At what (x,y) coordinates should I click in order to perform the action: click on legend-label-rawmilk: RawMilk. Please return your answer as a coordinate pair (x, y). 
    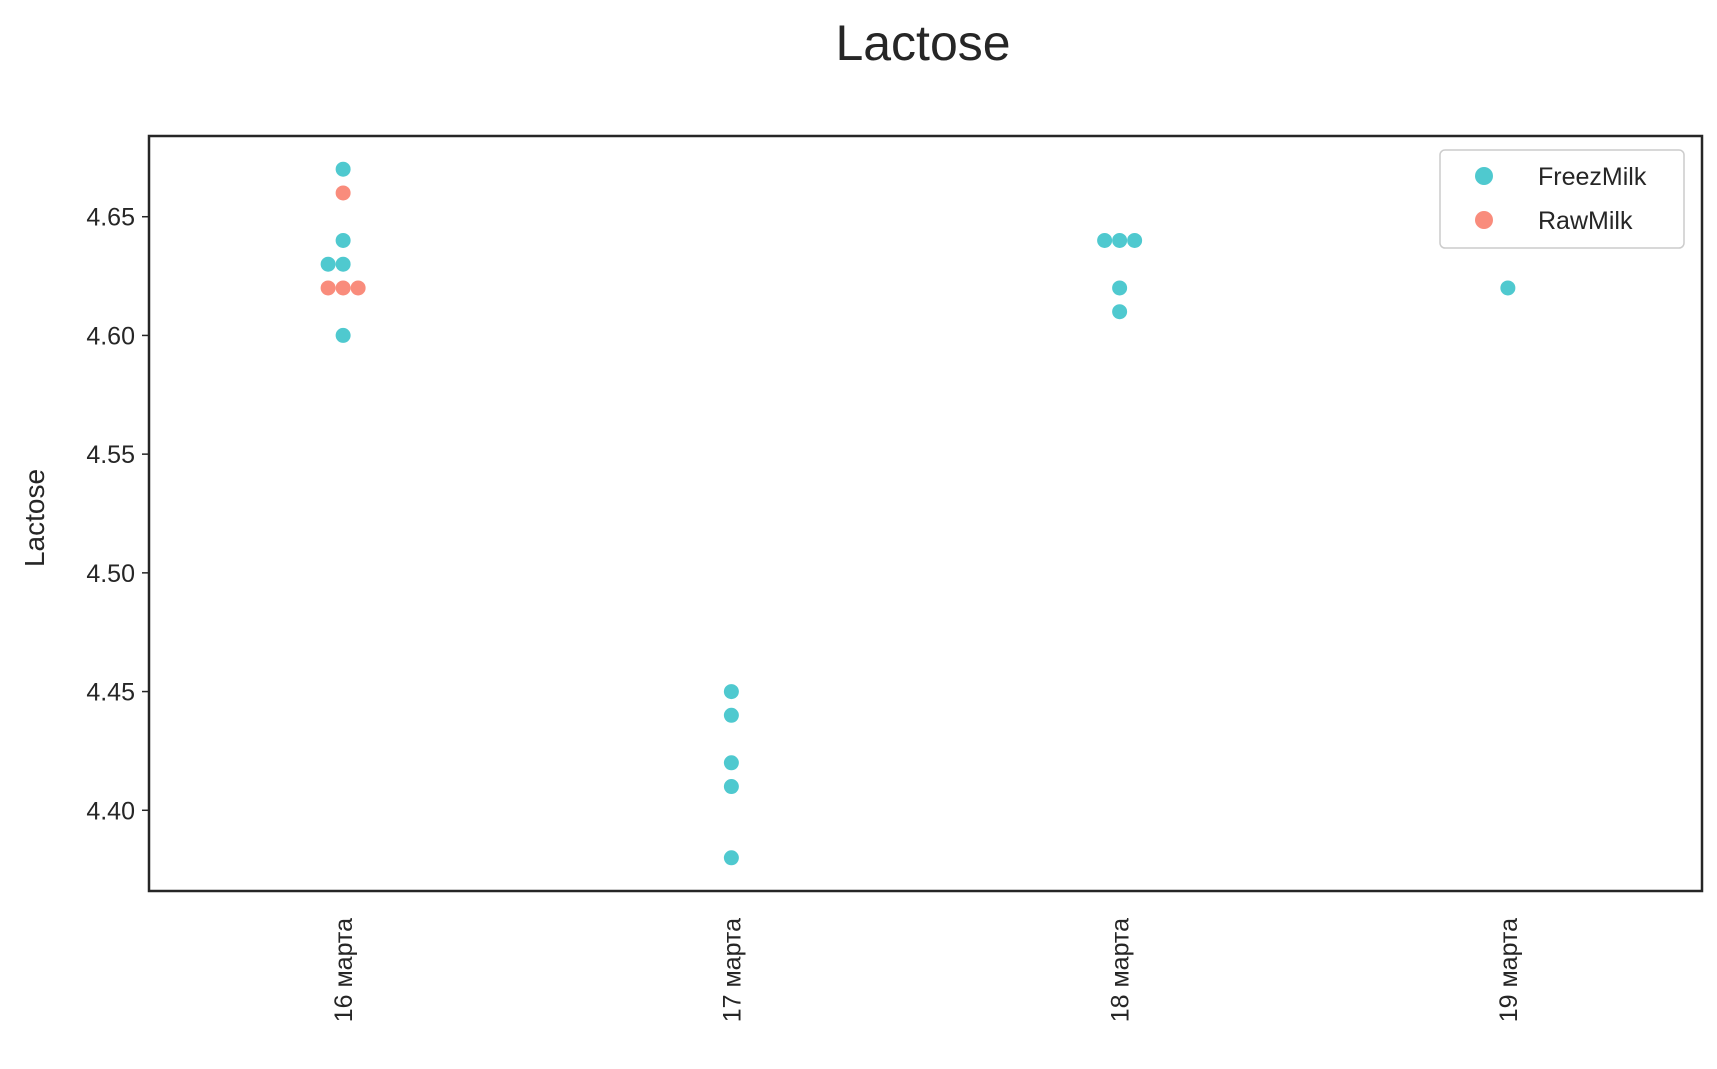
    Looking at the image, I should click on (1585, 221).